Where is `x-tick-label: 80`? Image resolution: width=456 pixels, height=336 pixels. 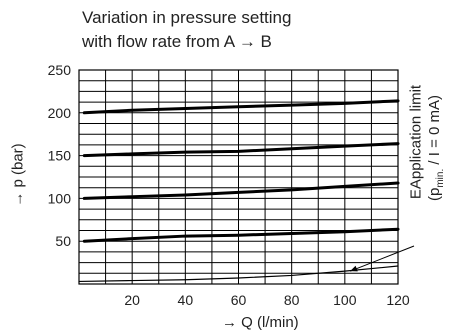 x-tick-label: 80 is located at coordinates (292, 300).